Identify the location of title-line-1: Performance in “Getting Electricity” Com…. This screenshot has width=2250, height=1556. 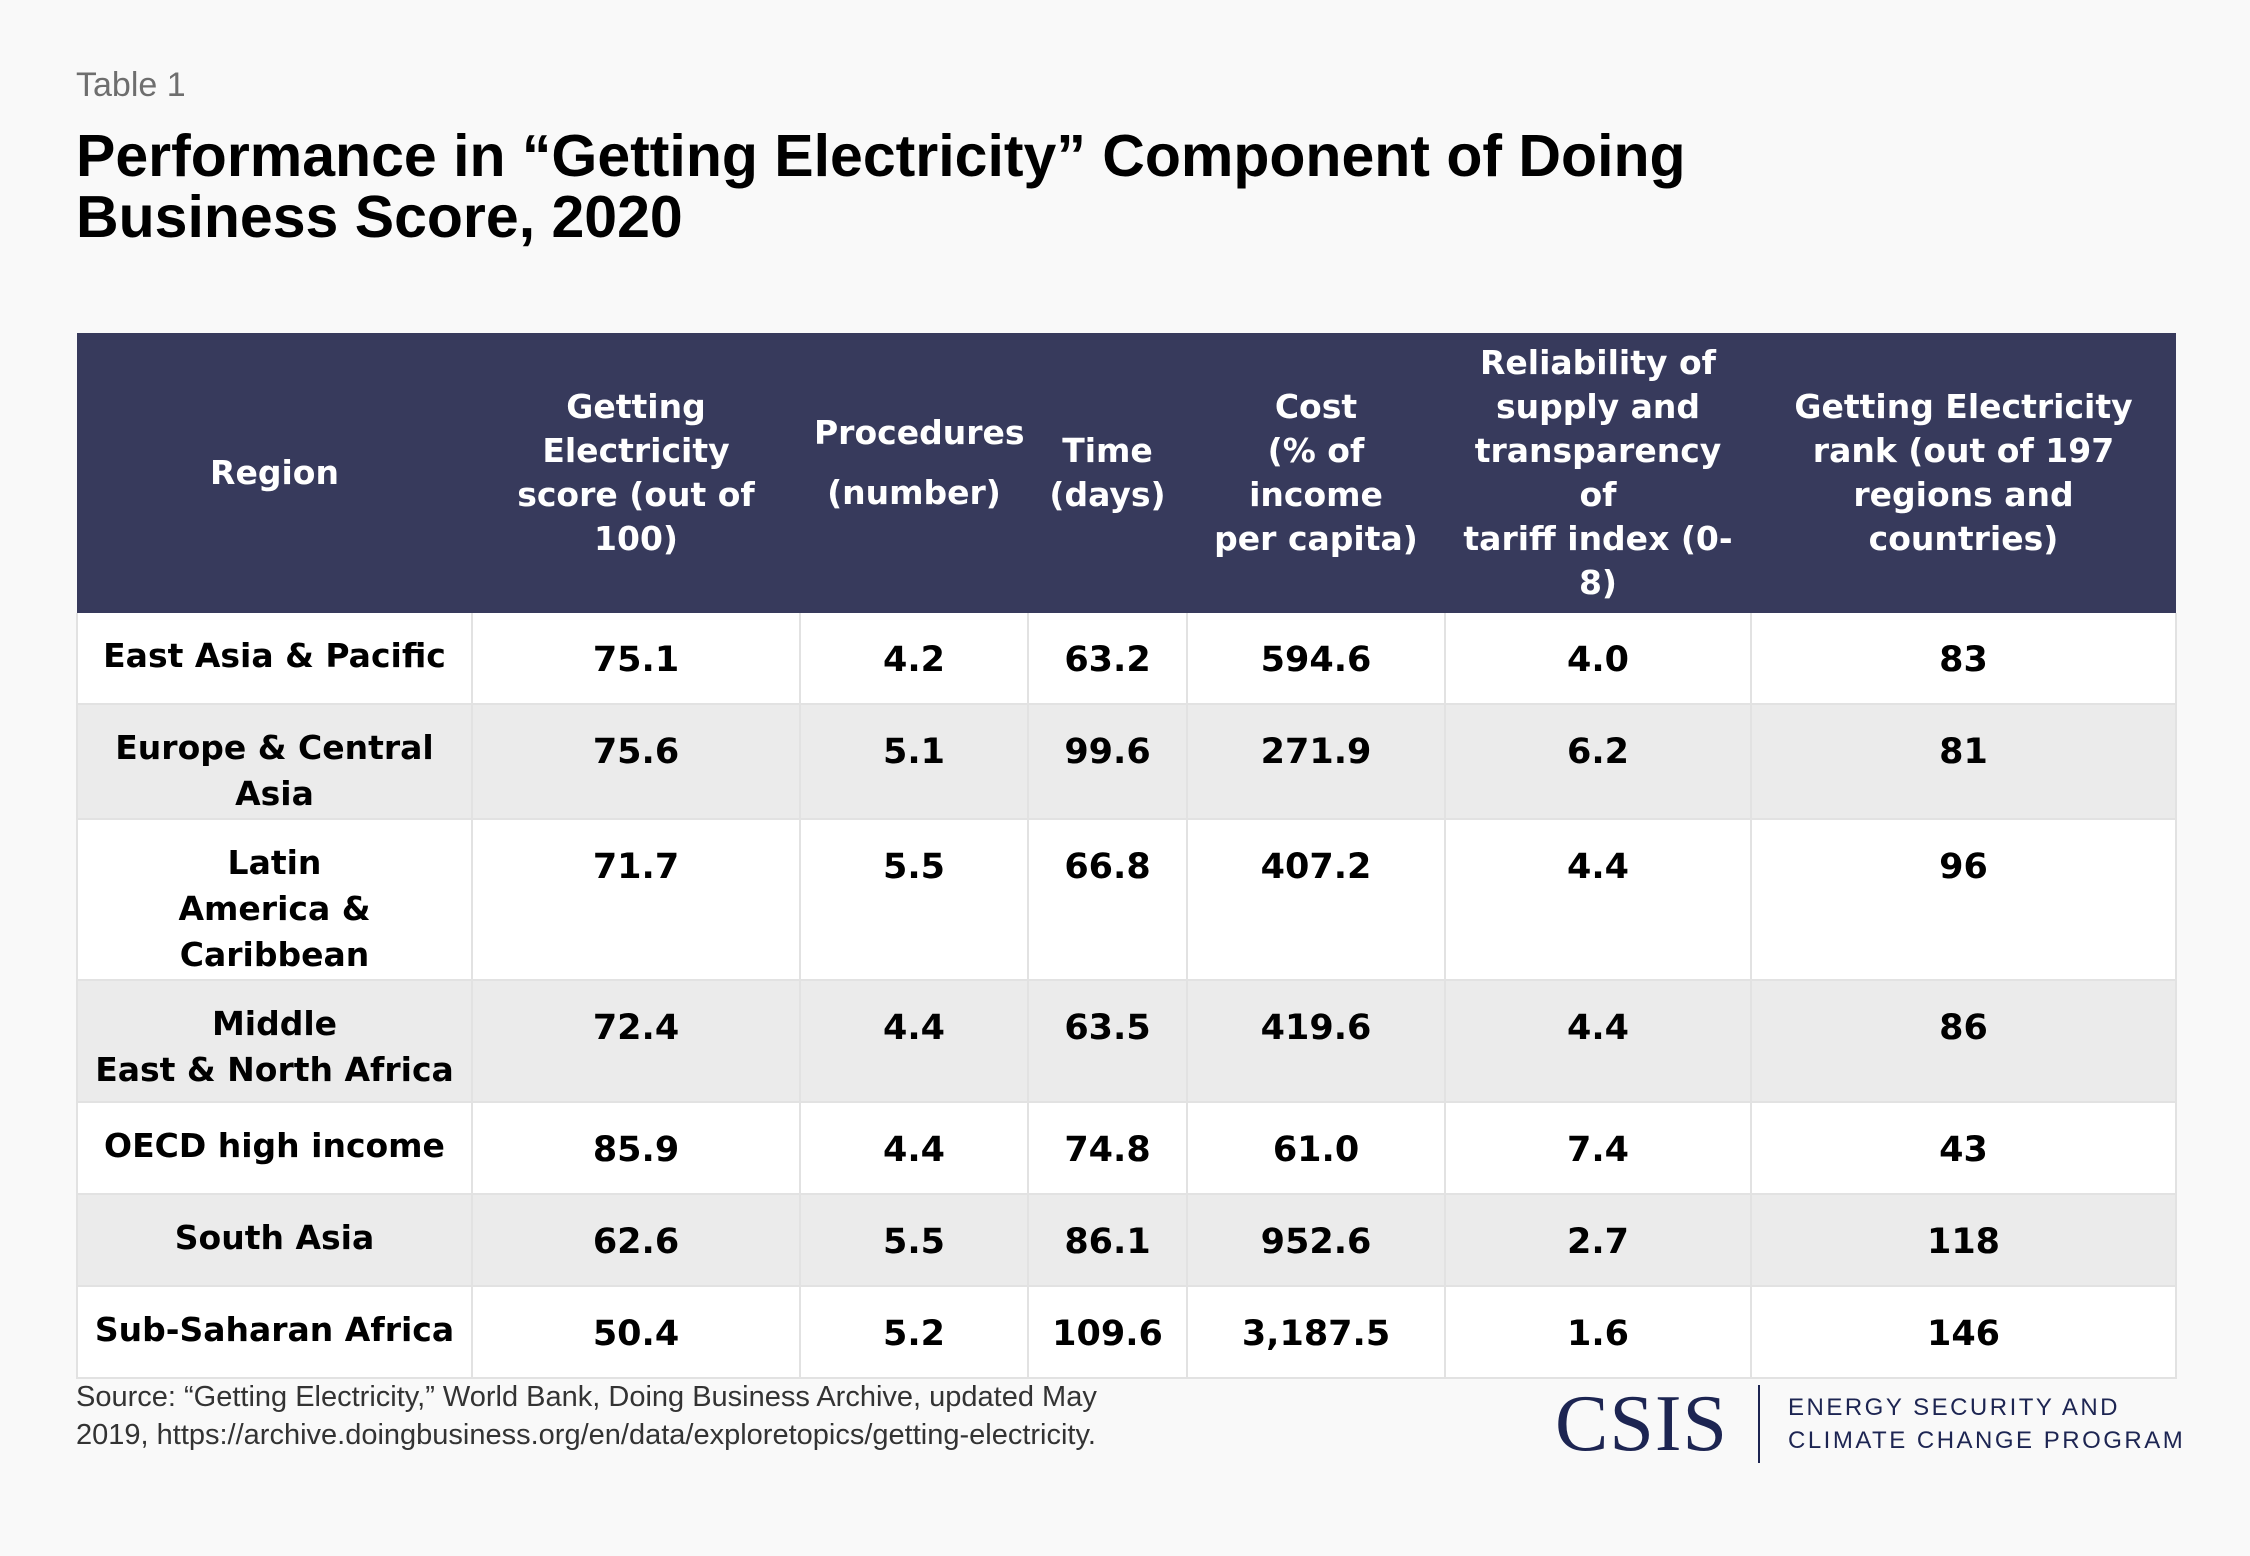
(881, 156).